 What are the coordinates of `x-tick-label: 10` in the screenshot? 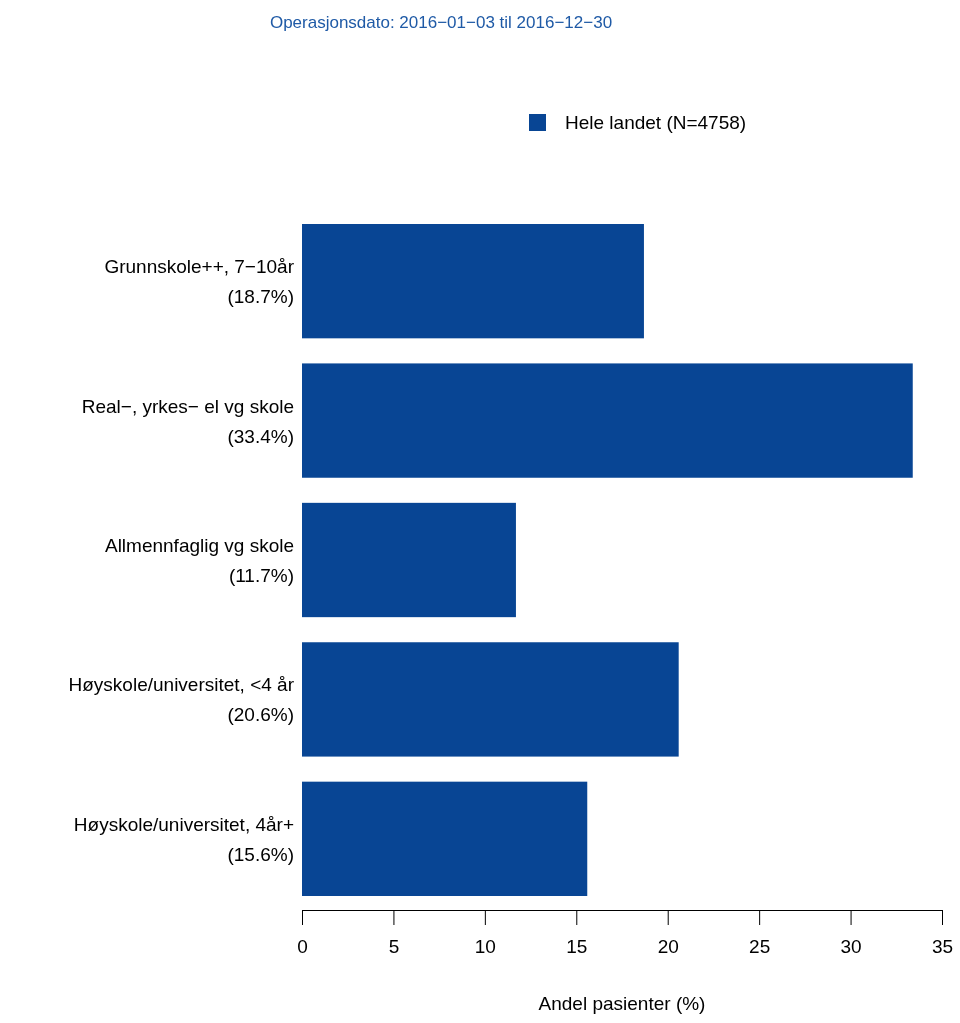 It's located at (485, 946).